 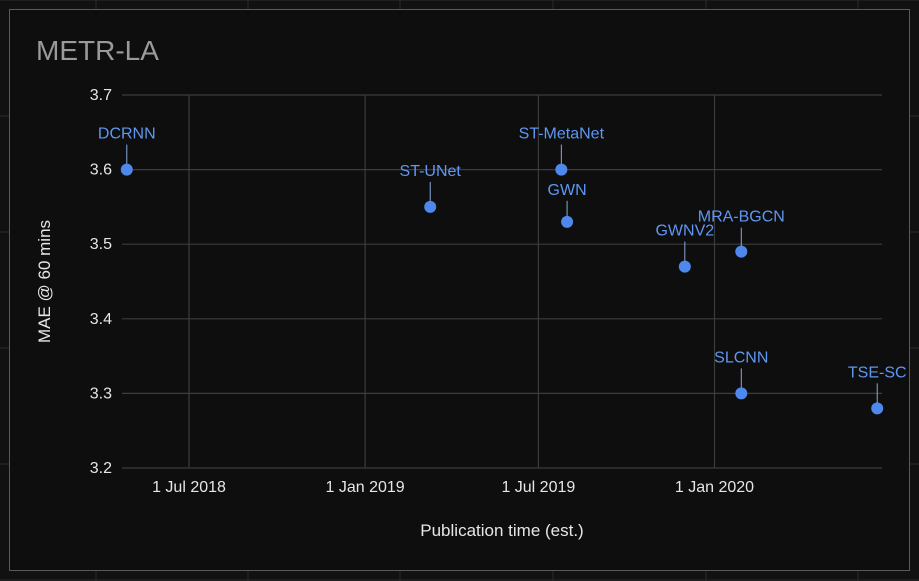 What do you see at coordinates (501, 530) in the screenshot?
I see `x-axis-title: Publication time (est.)` at bounding box center [501, 530].